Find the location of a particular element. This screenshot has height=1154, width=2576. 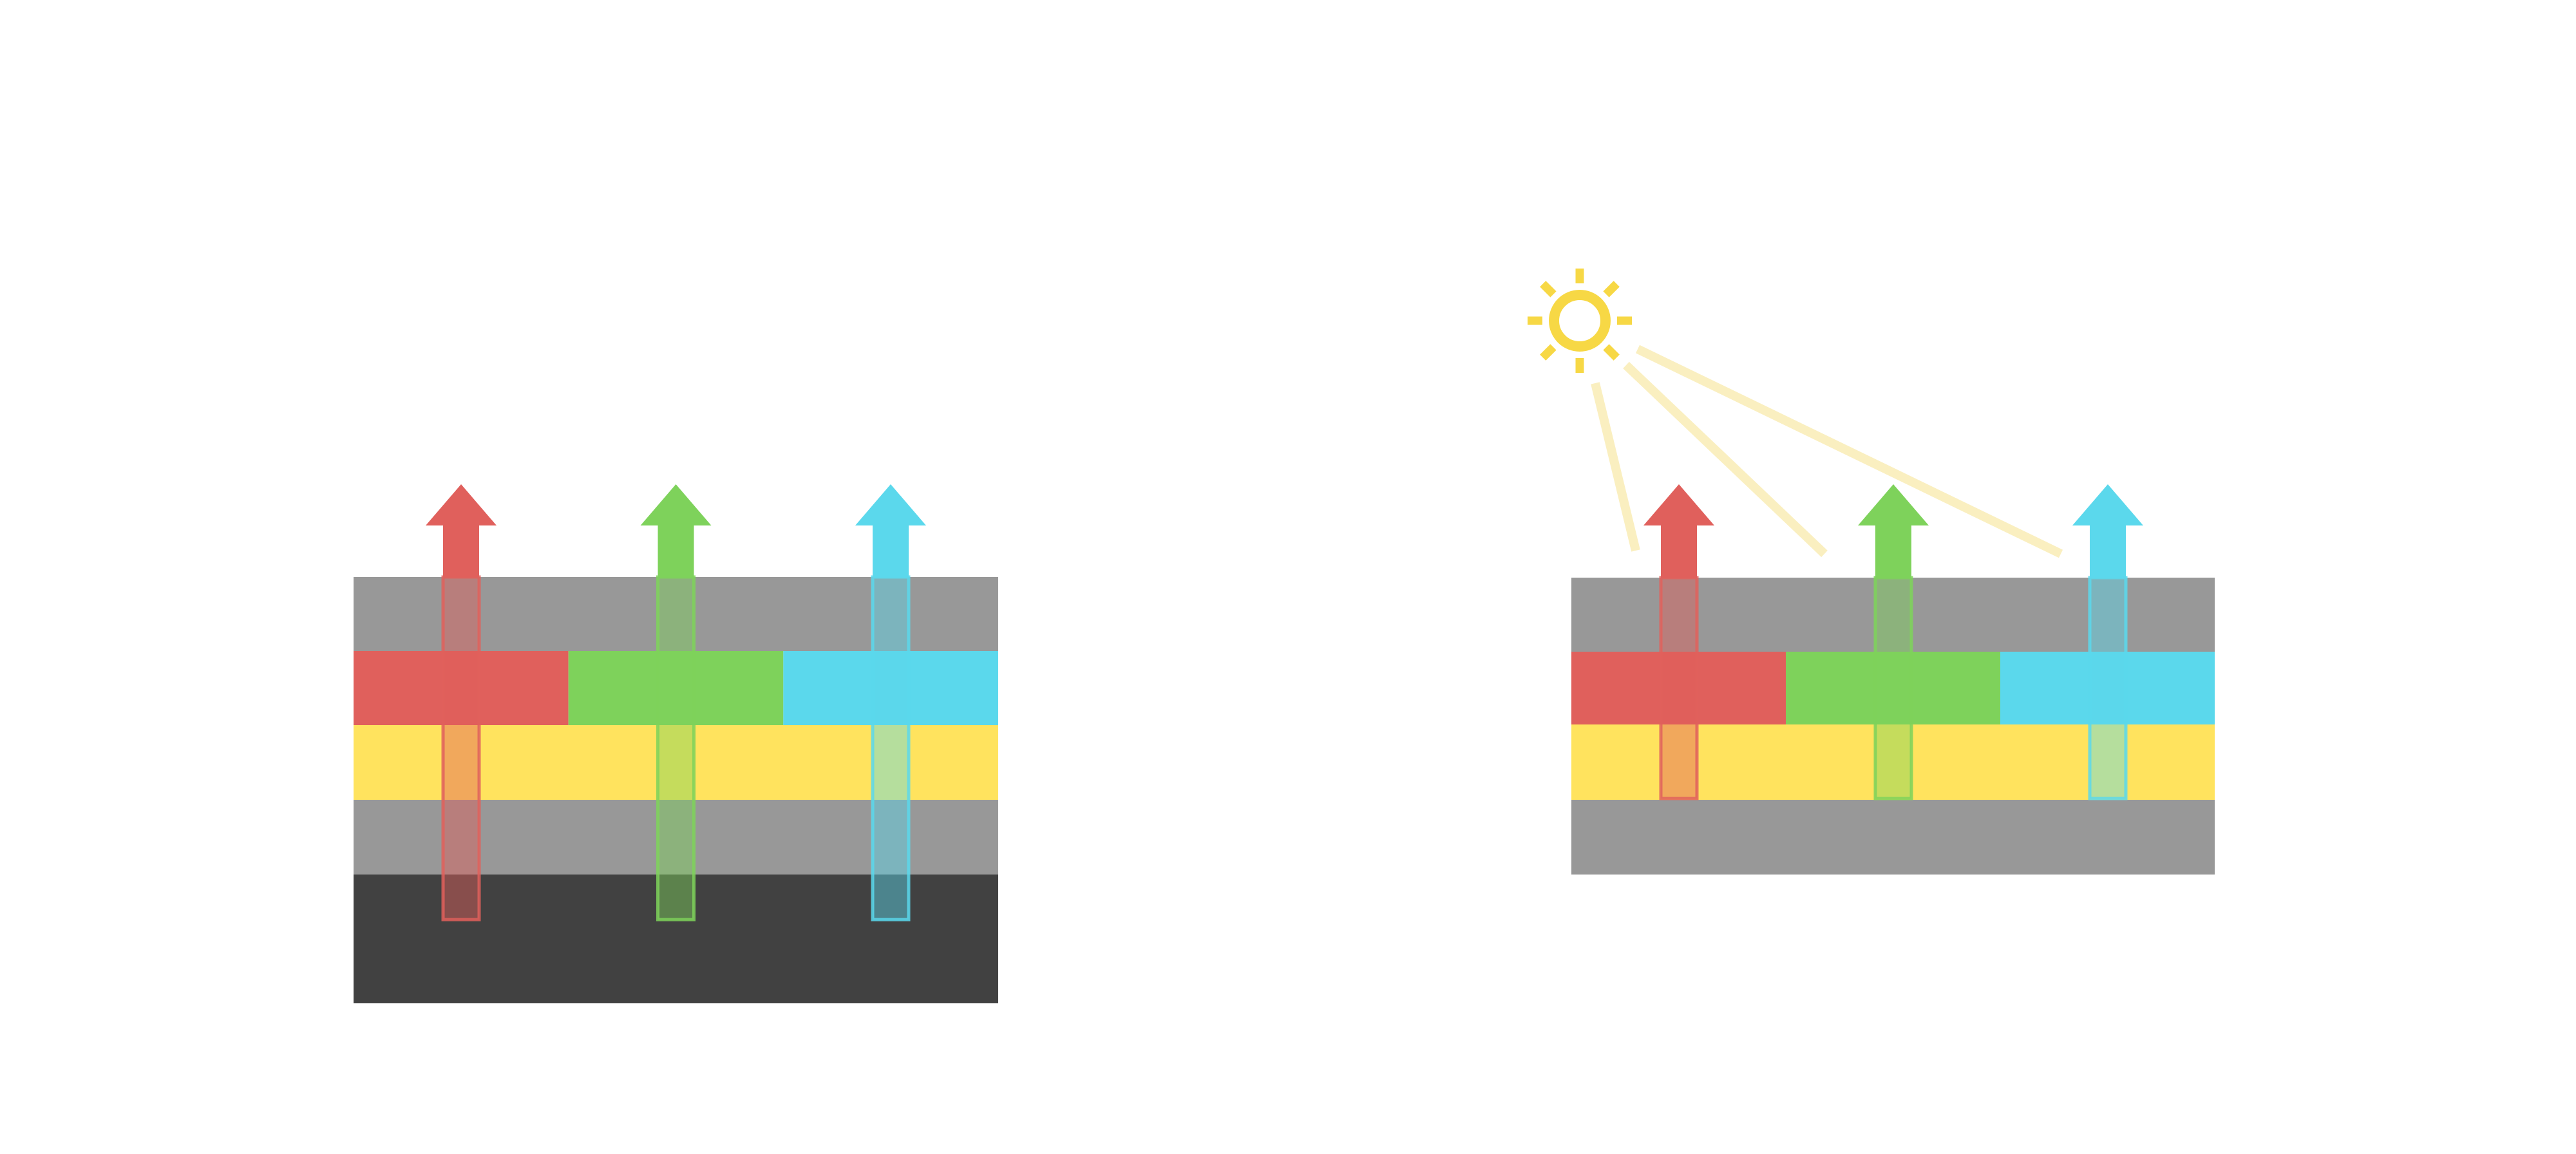

sun-circle is located at coordinates (1580, 321).